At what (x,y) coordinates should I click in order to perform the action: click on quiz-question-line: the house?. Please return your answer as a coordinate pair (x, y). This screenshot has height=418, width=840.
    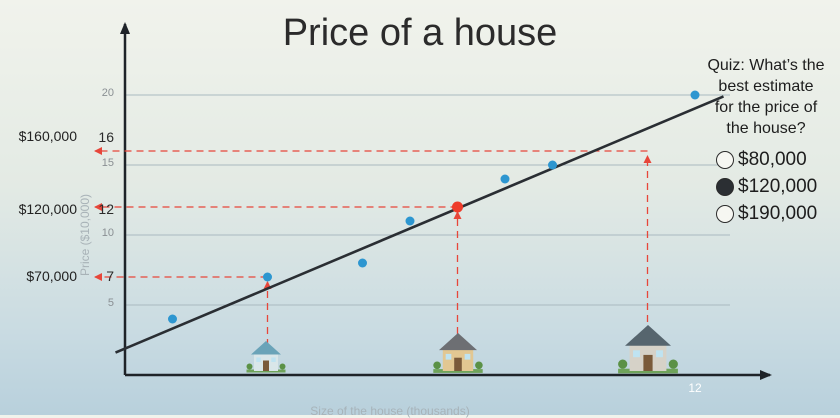
    Looking at the image, I should click on (766, 128).